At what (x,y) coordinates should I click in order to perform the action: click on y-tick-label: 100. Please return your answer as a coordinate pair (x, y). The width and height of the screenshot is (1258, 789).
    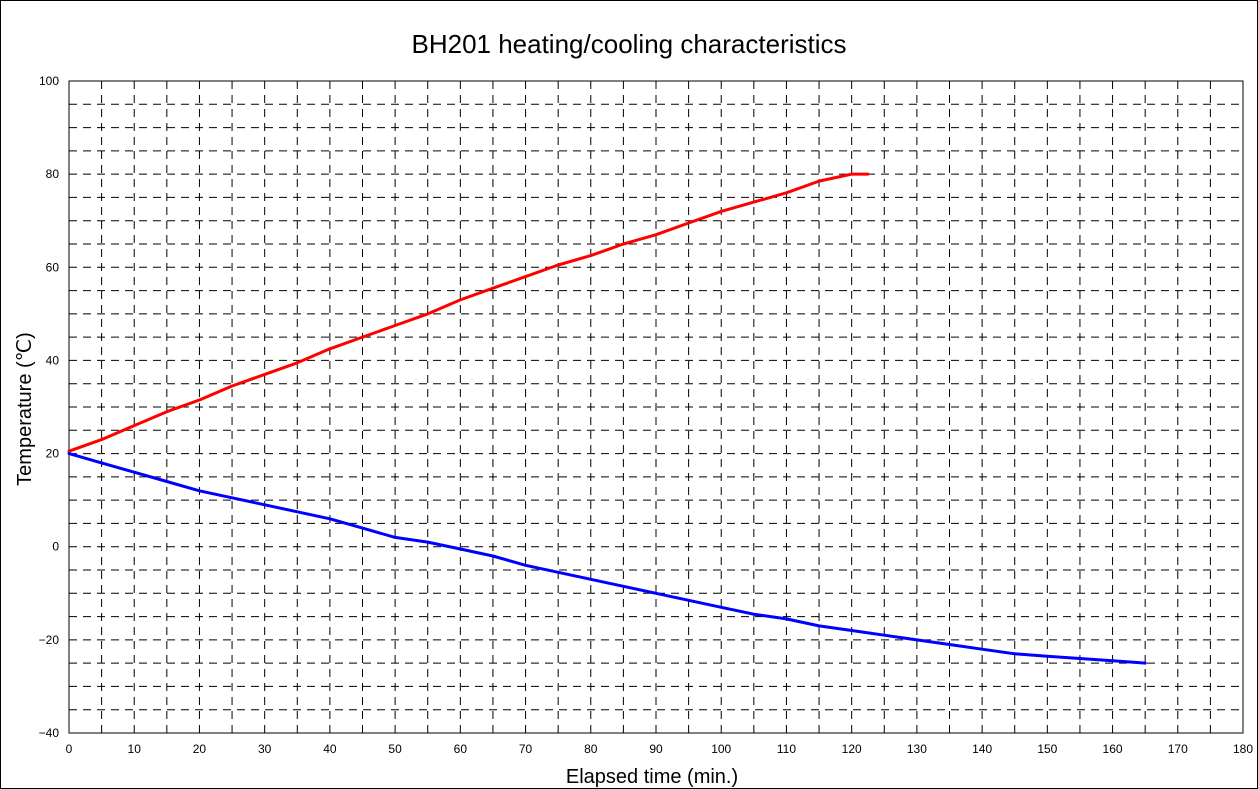
    Looking at the image, I should click on (49, 81).